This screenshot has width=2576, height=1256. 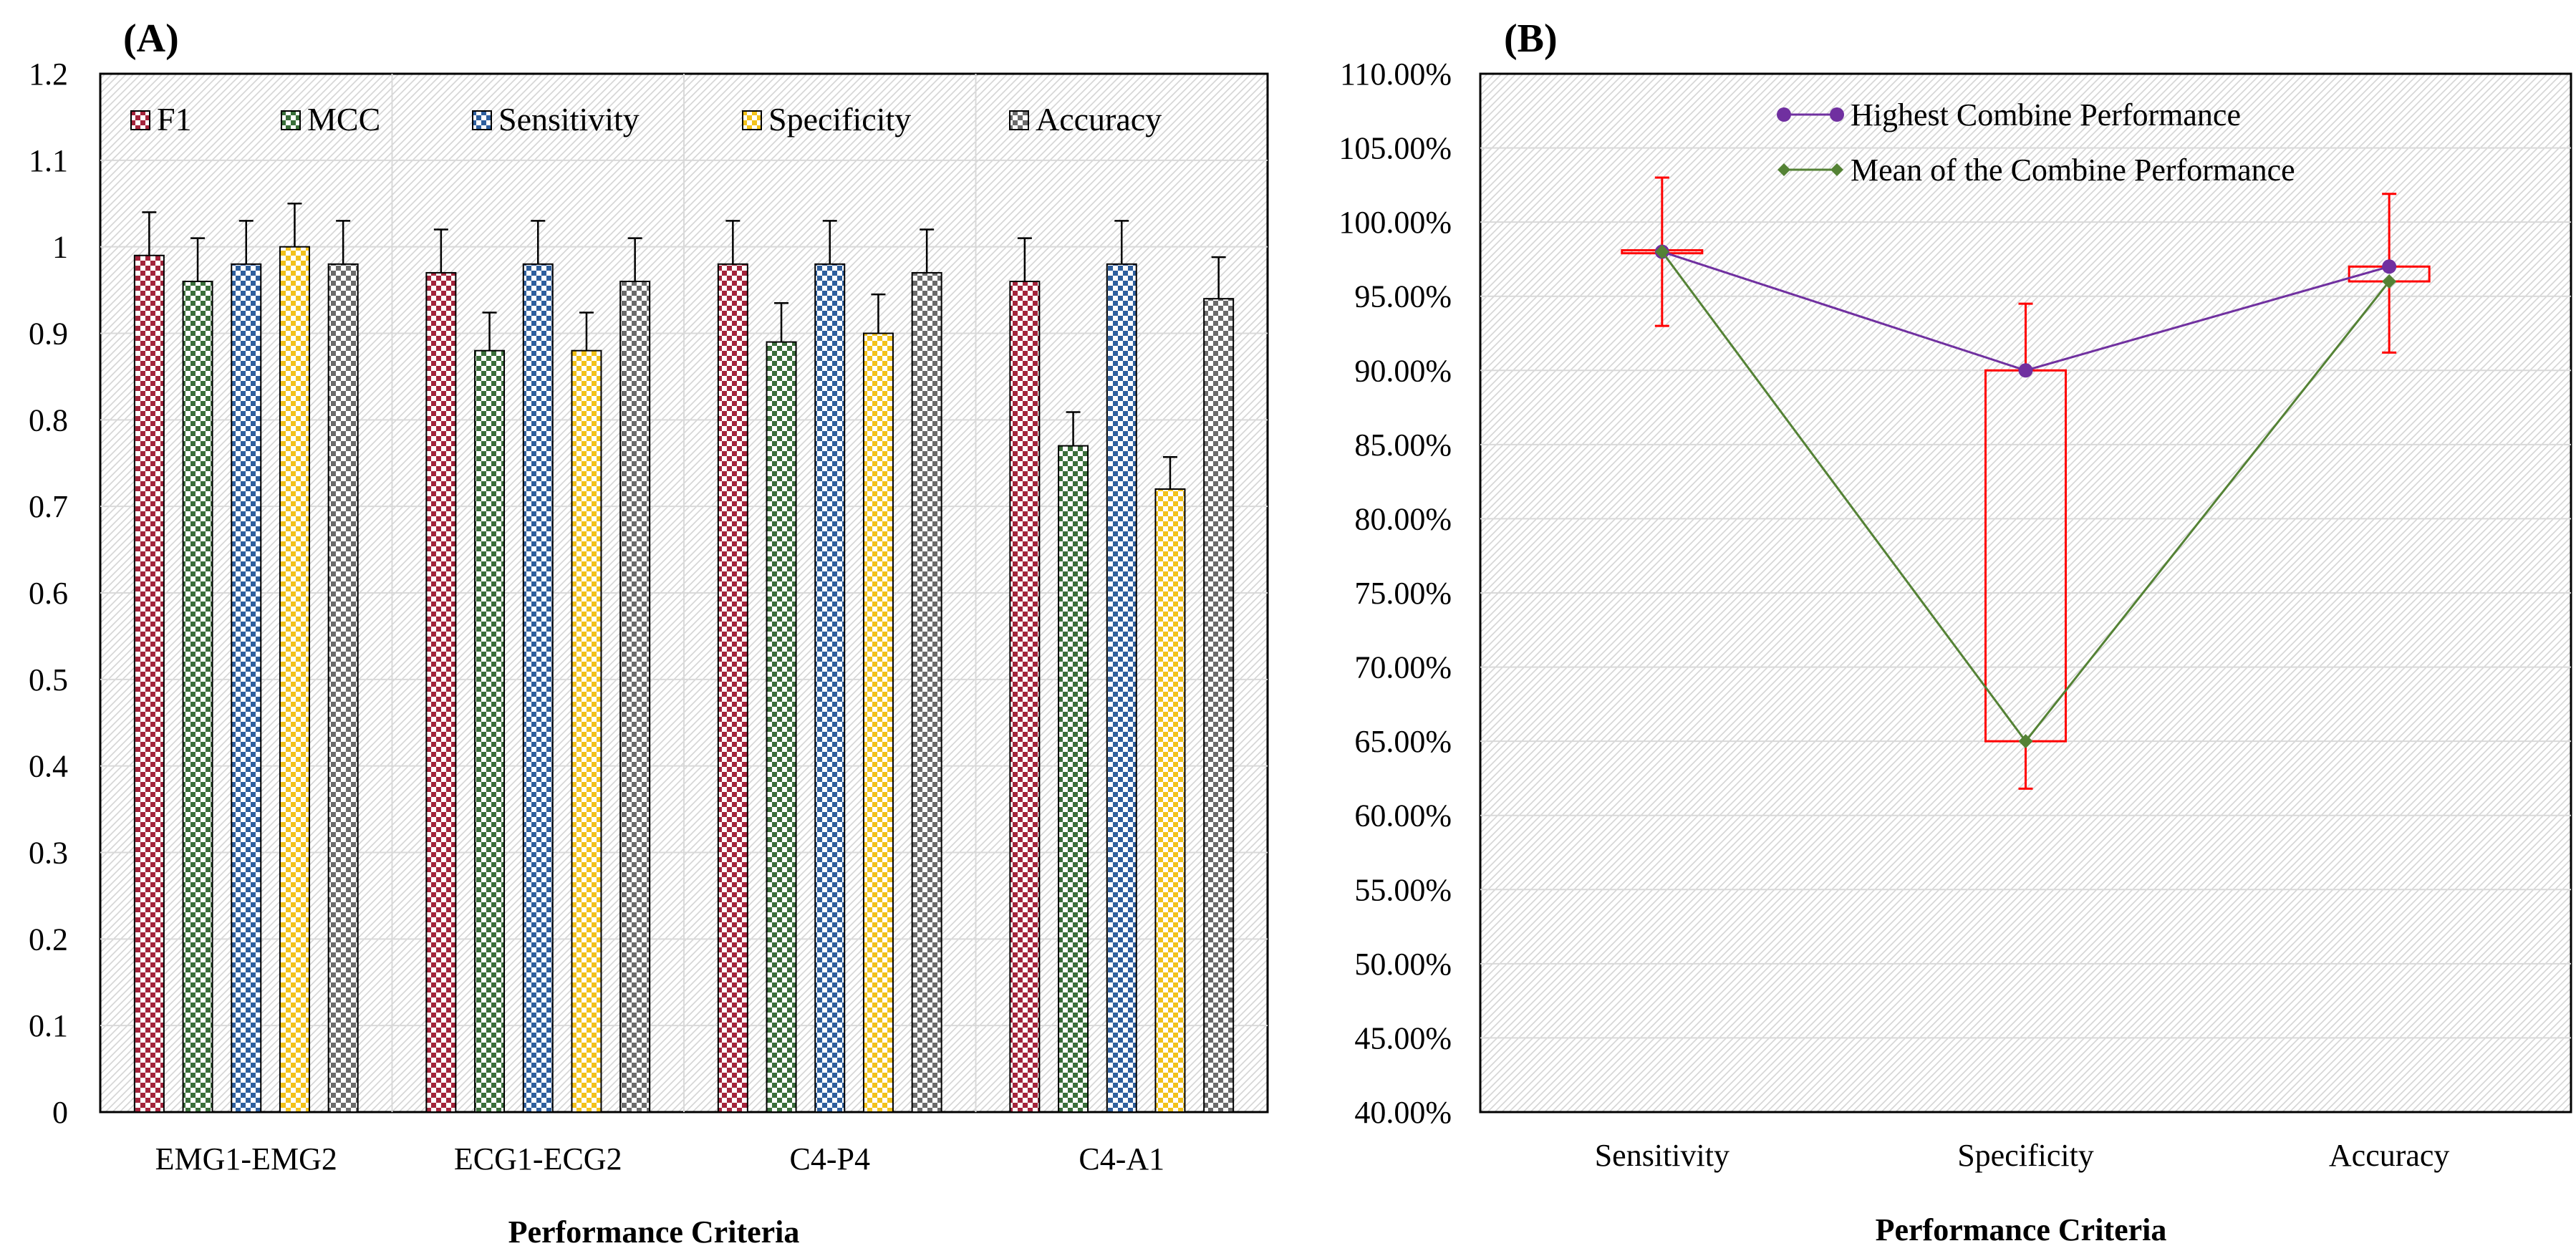 What do you see at coordinates (839, 119) in the screenshot?
I see `legend-label-specificity: Specificity` at bounding box center [839, 119].